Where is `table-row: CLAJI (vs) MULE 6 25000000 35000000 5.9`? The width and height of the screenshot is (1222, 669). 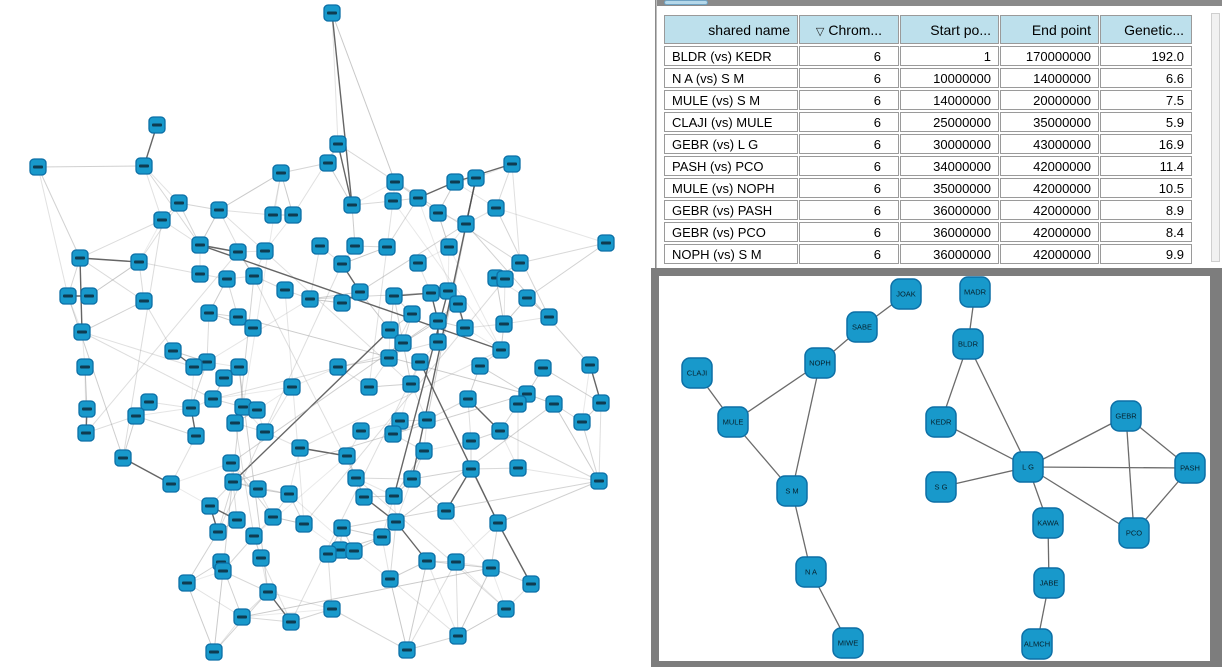
table-row: CLAJI (vs) MULE 6 25000000 35000000 5.9 is located at coordinates (928, 122).